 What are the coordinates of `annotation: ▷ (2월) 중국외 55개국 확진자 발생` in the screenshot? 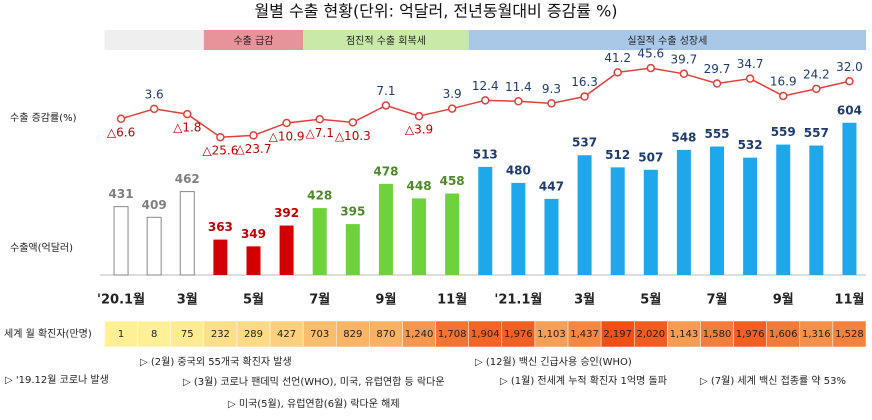 It's located at (216, 362).